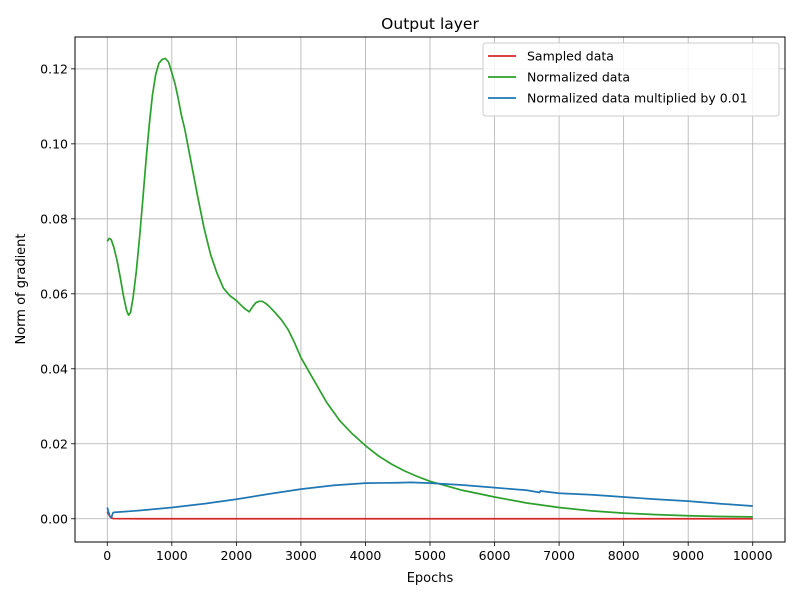 The height and width of the screenshot is (600, 800). I want to click on y-tick-label: 0.04, so click(54, 368).